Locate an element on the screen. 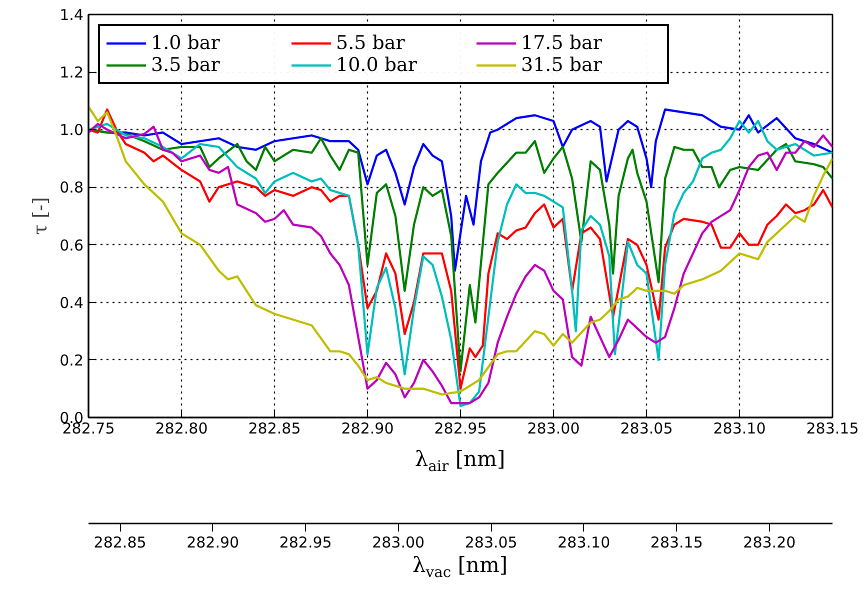  legend-label: 3.5 bar is located at coordinates (186, 65).